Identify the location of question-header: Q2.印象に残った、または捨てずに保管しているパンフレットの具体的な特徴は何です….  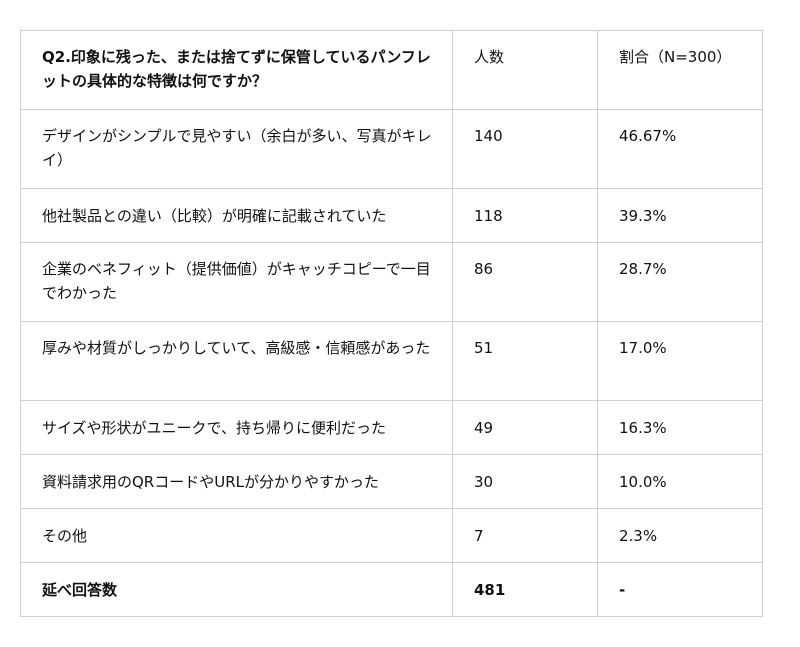
(236, 70).